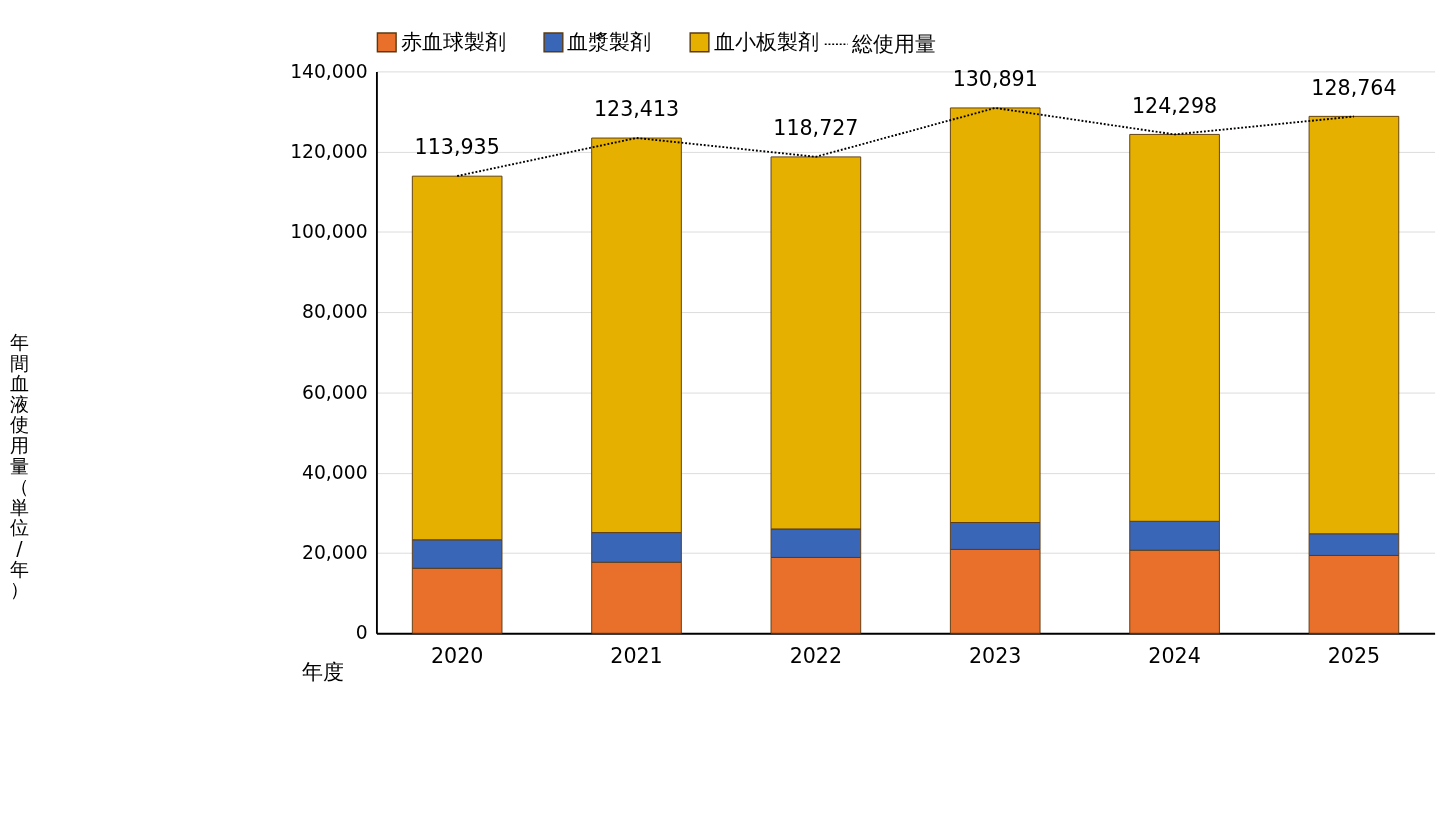 The width and height of the screenshot is (1444, 823). What do you see at coordinates (995, 655) in the screenshot?
I see `x-tick-label: 2023` at bounding box center [995, 655].